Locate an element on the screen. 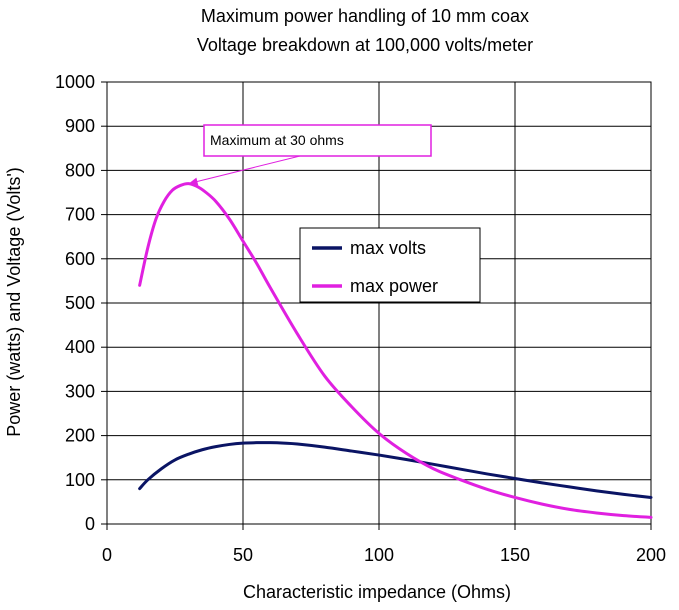  y-tick-label: 700 is located at coordinates (80, 215).